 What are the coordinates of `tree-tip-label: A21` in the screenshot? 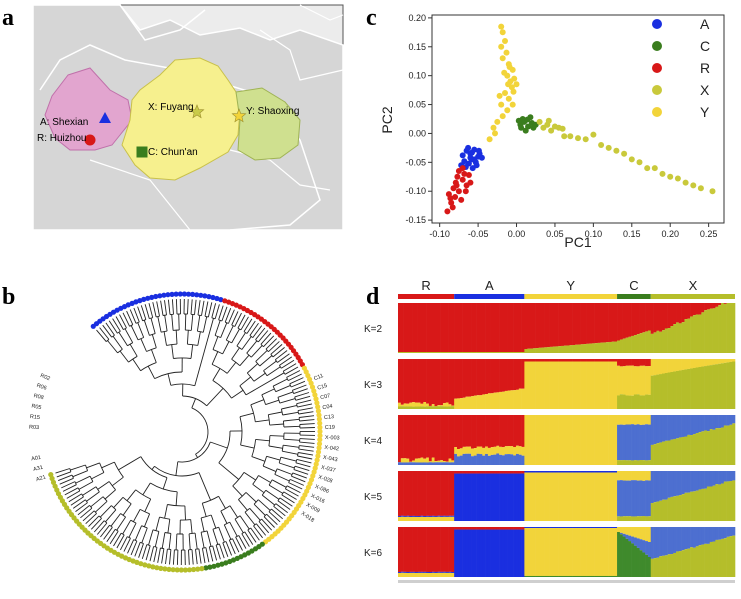 It's located at (40, 478).